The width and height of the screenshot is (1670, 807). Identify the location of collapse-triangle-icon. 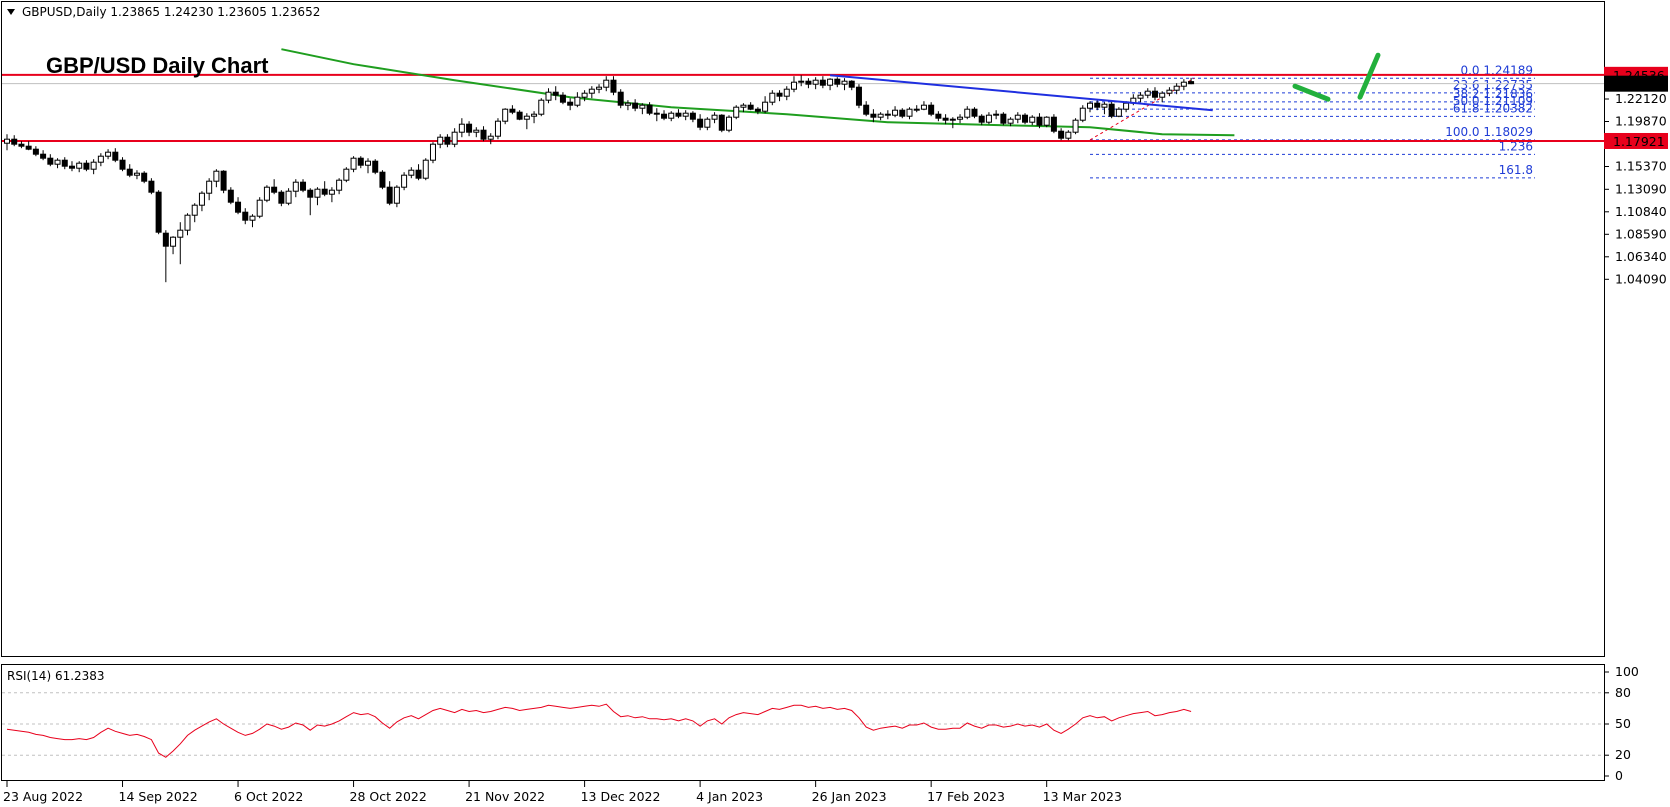
(11, 12).